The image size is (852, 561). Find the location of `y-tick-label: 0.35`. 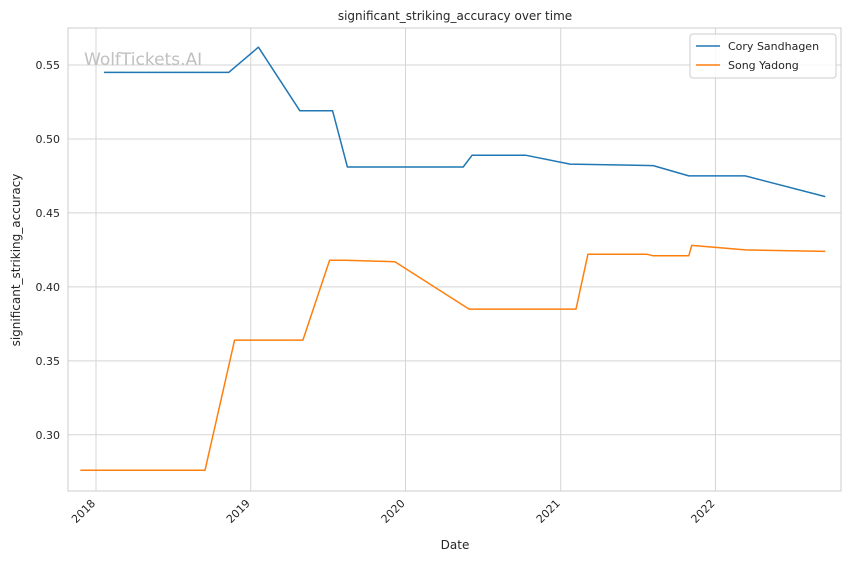

y-tick-label: 0.35 is located at coordinates (48, 361).